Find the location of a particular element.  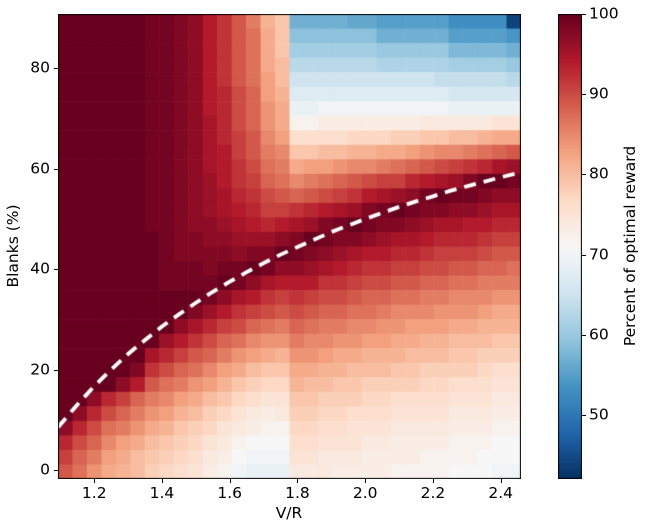

y-axis-label: Blanks (%) is located at coordinates (13, 246).